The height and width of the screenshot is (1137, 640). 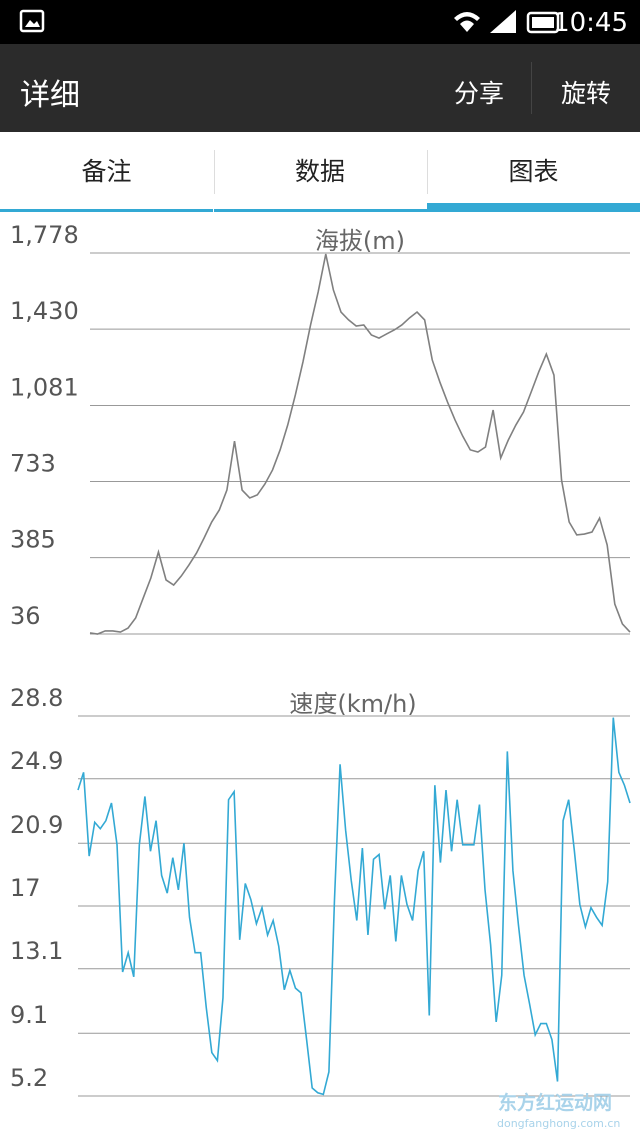 I want to click on battery-level, so click(x=543, y=22).